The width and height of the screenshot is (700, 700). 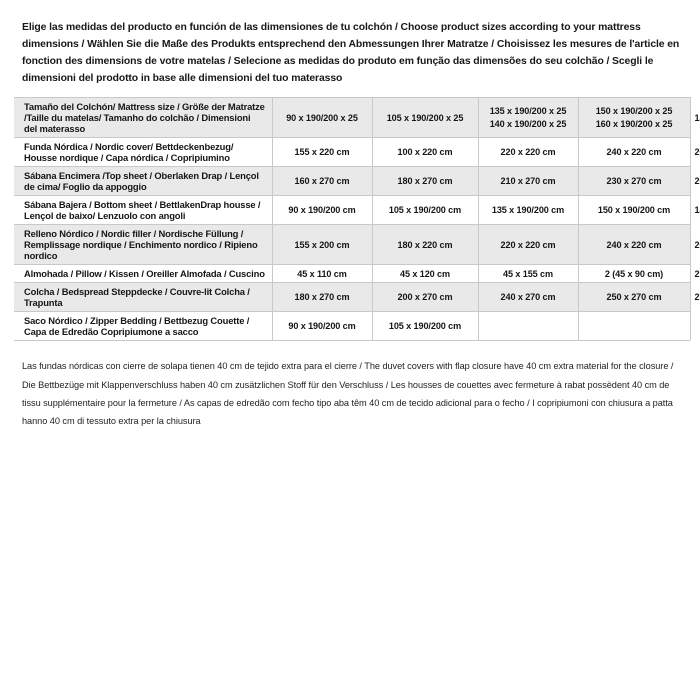 I want to click on row-value-col-3: 45 x 155 cm, so click(x=527, y=273).